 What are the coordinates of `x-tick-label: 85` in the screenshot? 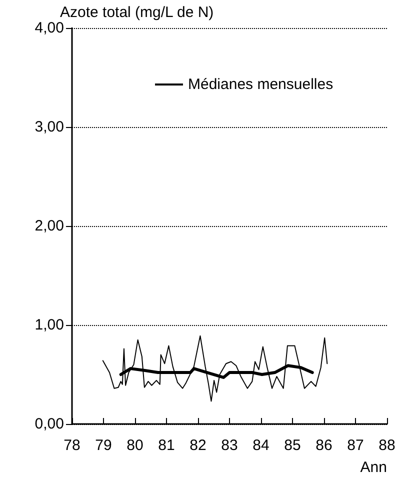 It's located at (292, 445).